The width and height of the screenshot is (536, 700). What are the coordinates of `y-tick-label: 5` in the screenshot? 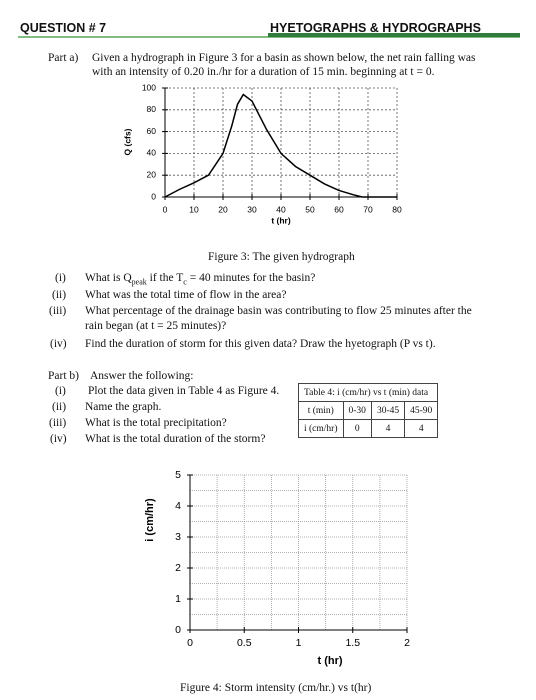 It's located at (178, 475).